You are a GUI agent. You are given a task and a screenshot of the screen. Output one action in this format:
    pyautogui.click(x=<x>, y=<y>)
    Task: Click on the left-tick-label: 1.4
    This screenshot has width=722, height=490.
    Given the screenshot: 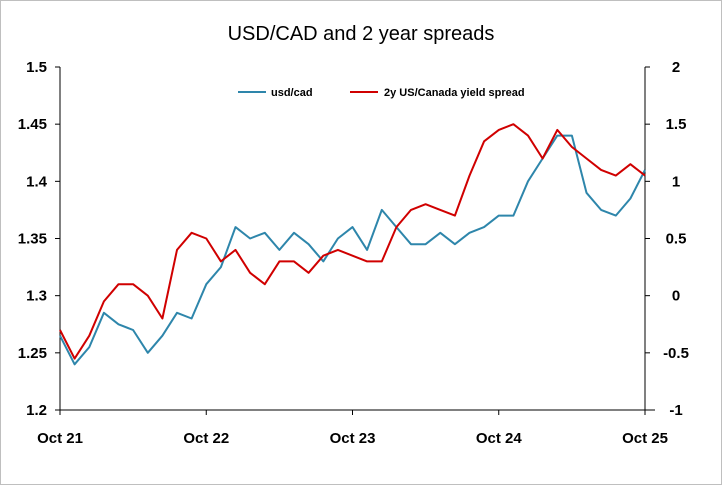 What is the action you would take?
    pyautogui.click(x=37, y=181)
    